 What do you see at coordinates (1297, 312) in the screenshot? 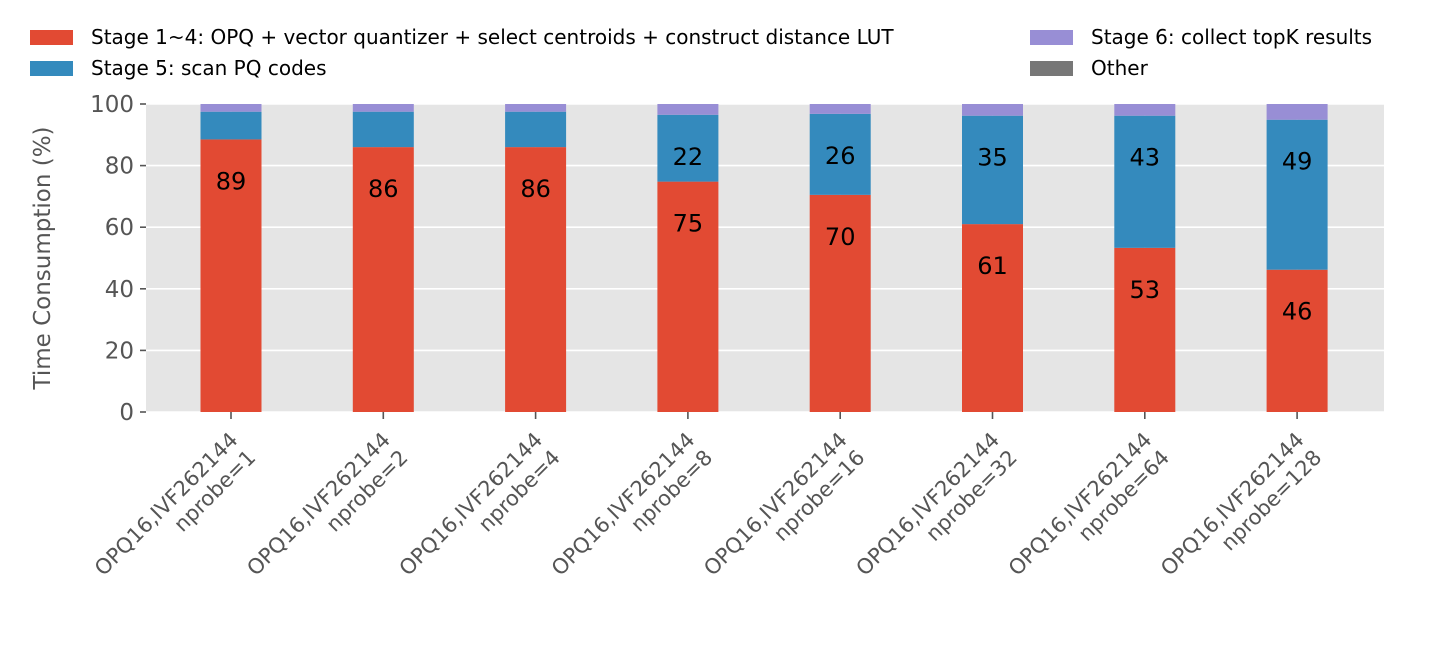
I see `data-label: 46` at bounding box center [1297, 312].